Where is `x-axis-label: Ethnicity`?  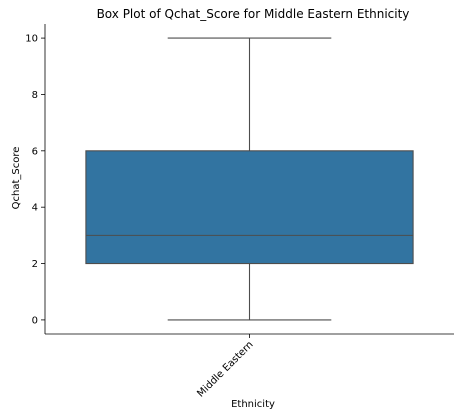
x-axis-label: Ethnicity is located at coordinates (253, 404).